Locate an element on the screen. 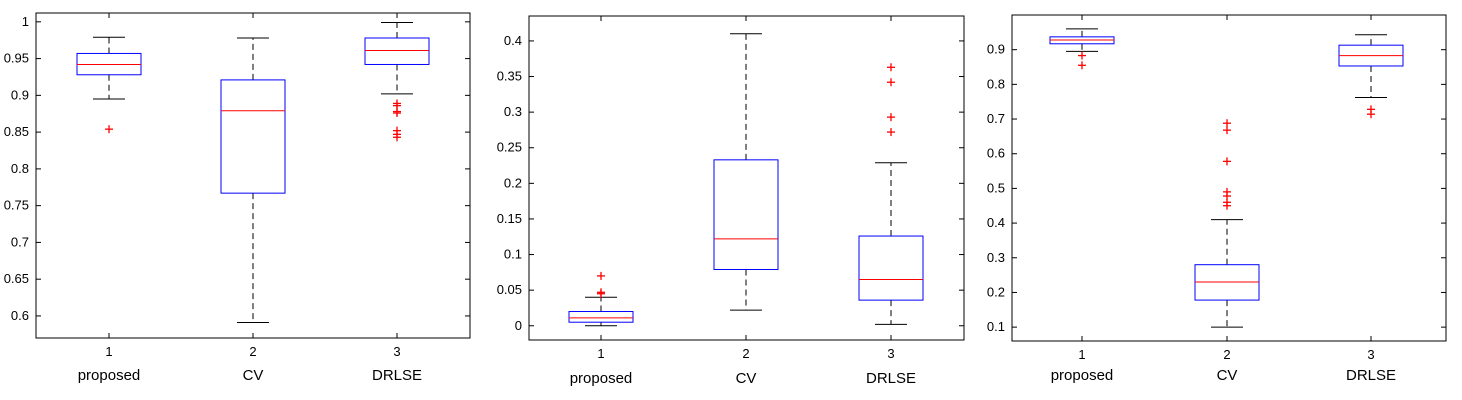 This screenshot has width=1462, height=400. y-tick-label: 0.65 is located at coordinates (16, 278).